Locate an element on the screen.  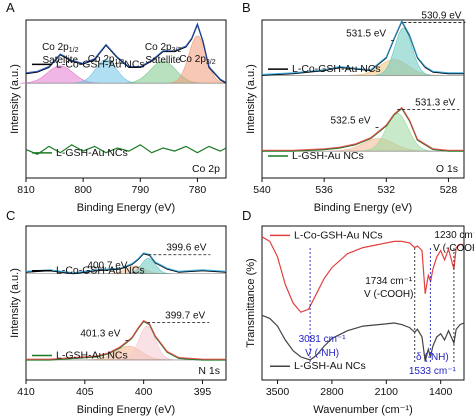
peak-annotation: 530.9 eV is located at coordinates (441, 16).